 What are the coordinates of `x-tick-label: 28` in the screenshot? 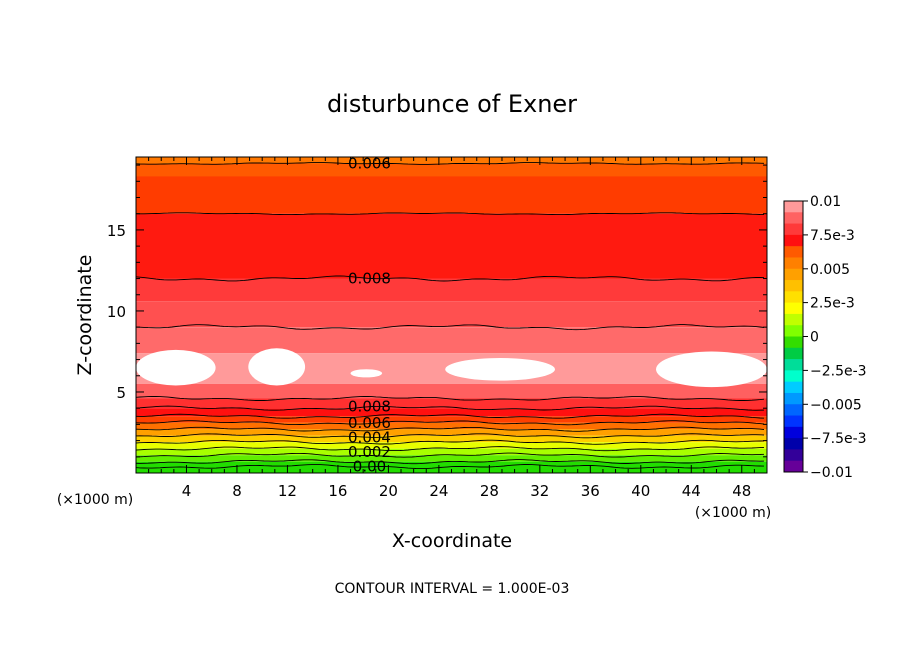 It's located at (489, 491).